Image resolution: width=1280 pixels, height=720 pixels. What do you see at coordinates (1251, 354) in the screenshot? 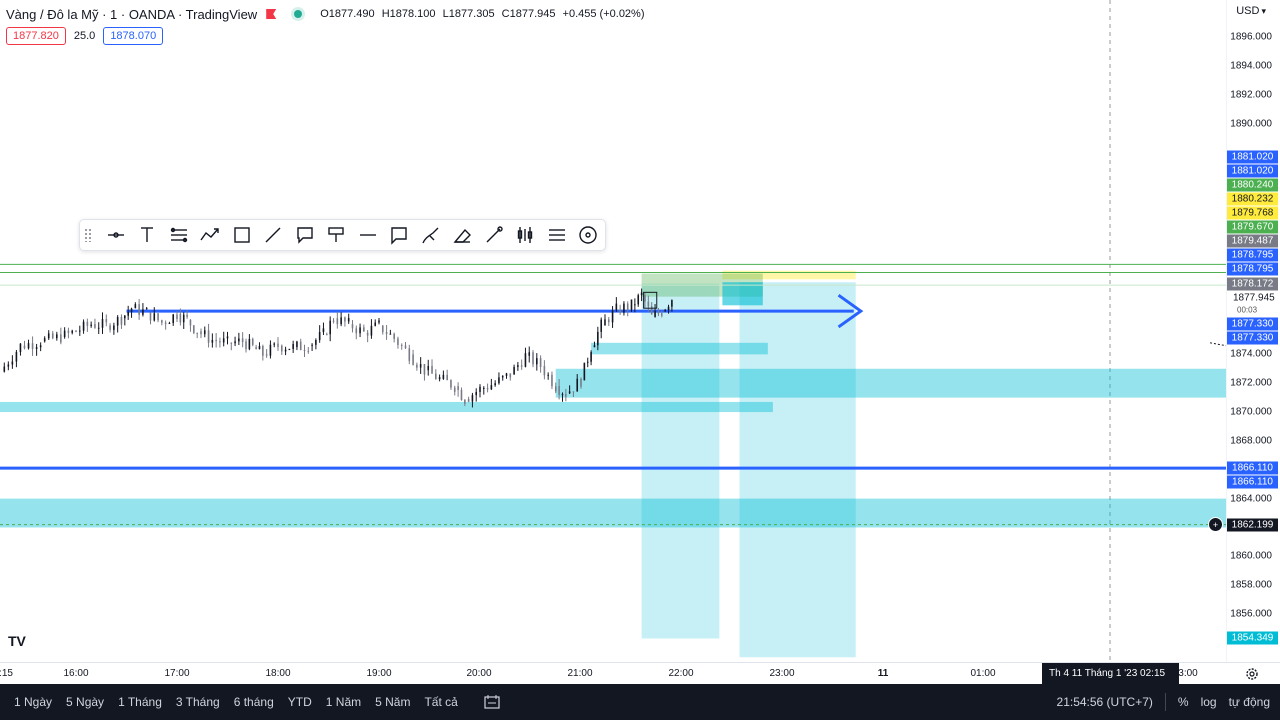
I see `price-label: 1874.000` at bounding box center [1251, 354].